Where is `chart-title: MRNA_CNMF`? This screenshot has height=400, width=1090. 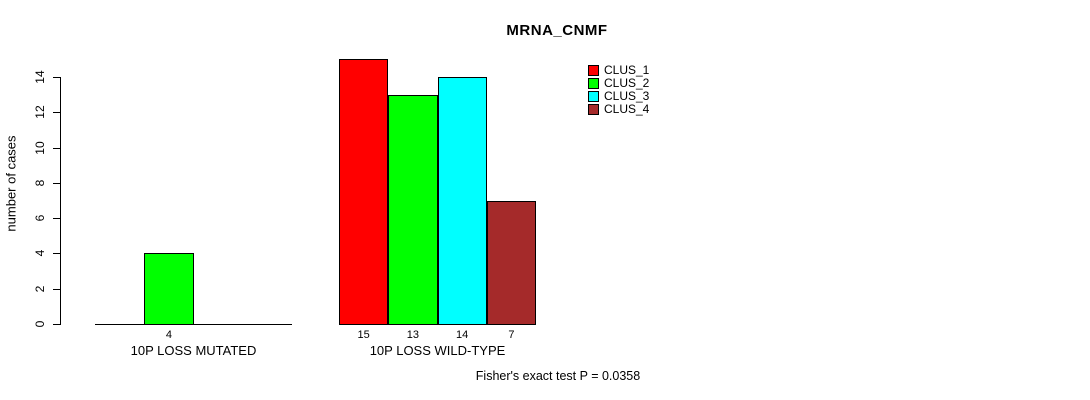
chart-title: MRNA_CNMF is located at coordinates (557, 30).